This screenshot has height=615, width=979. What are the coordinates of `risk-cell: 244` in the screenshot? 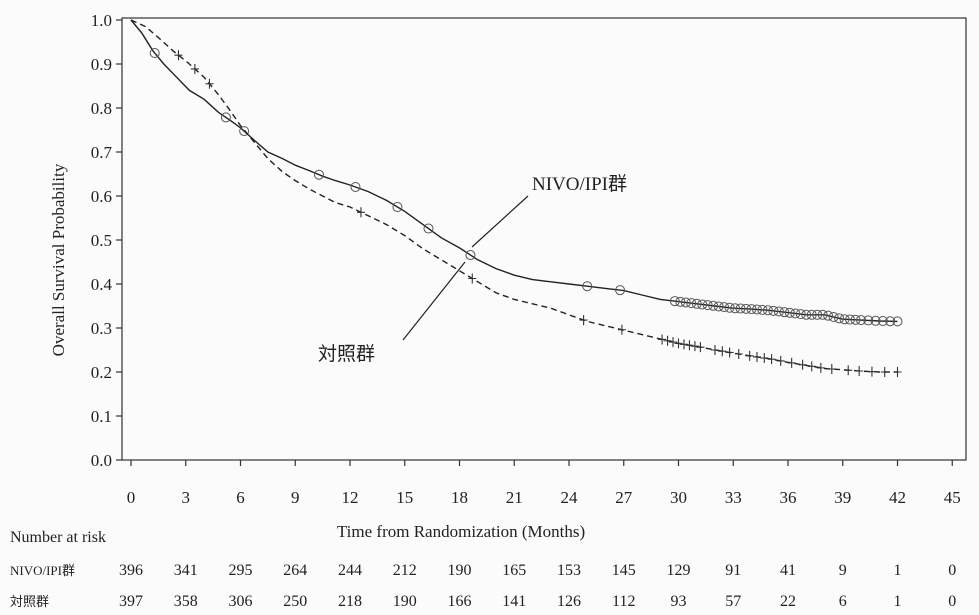 It's located at (350, 570).